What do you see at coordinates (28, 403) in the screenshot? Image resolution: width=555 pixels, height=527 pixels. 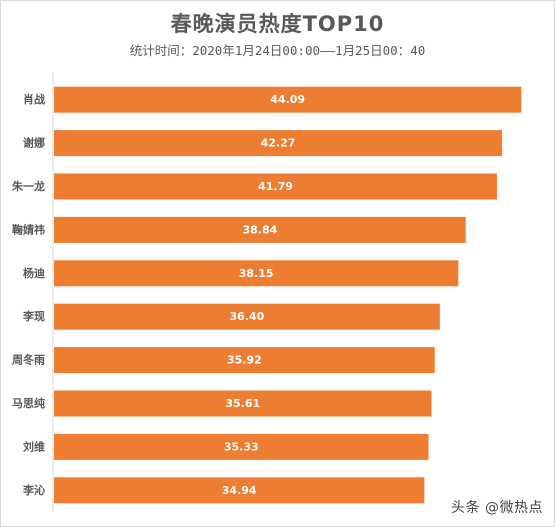 I see `category-label: 马思纯` at bounding box center [28, 403].